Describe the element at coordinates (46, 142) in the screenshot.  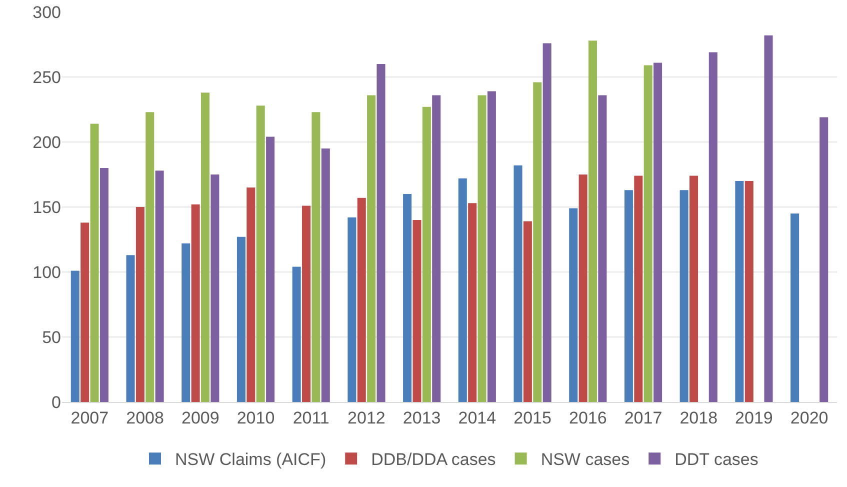
I see `y-tick-label: 200` at that location.